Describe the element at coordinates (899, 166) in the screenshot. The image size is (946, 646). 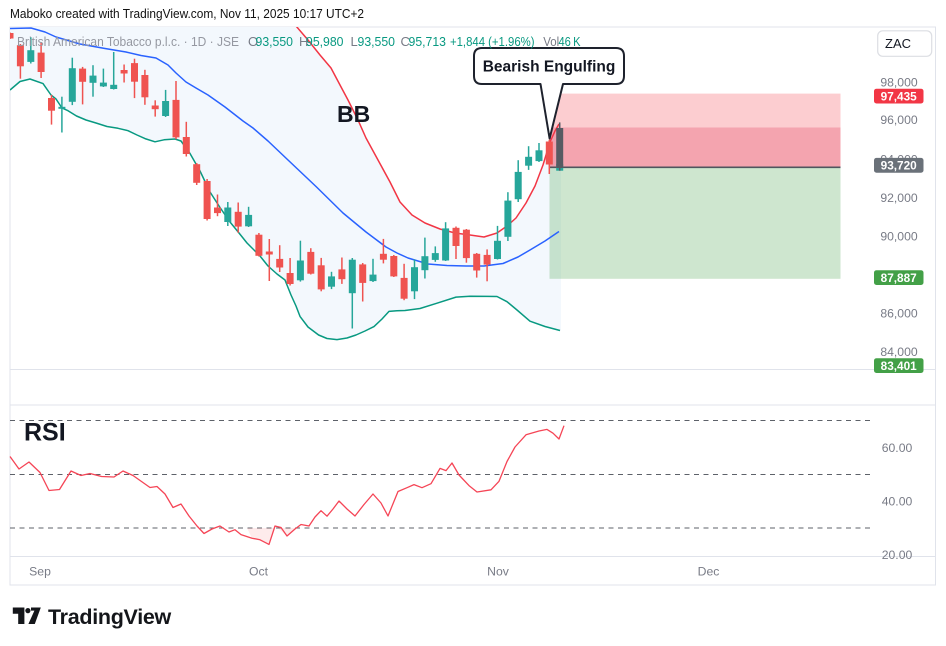
I see `svg-text: 93,720` at that location.